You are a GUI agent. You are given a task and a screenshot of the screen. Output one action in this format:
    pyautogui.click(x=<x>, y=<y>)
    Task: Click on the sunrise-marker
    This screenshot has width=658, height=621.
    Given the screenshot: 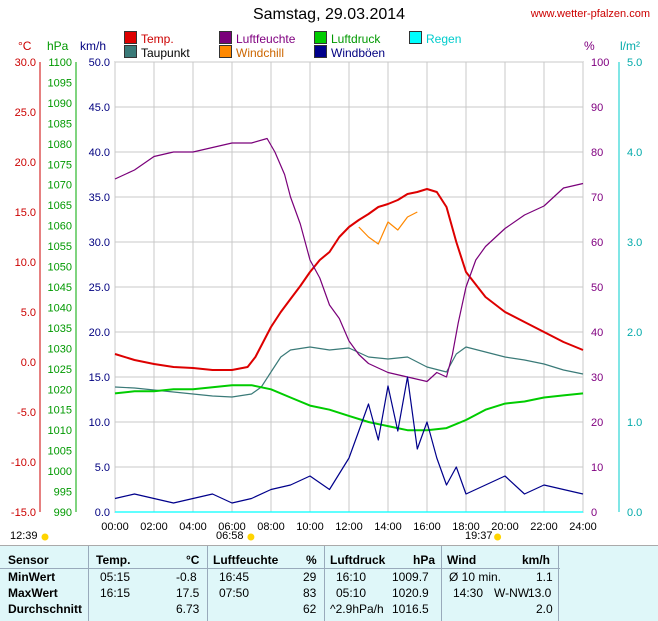 What is the action you would take?
    pyautogui.click(x=251, y=537)
    